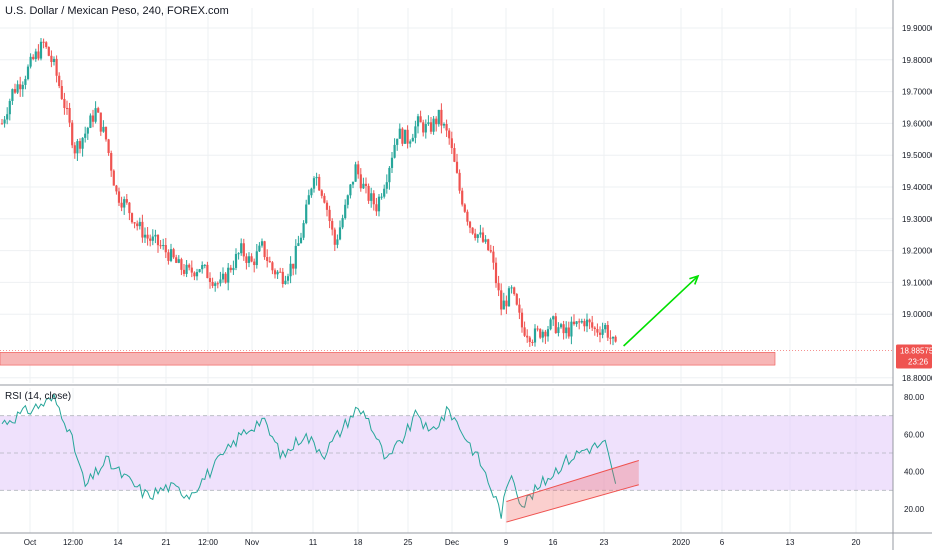 This screenshot has height=555, width=932. I want to click on projection-arrow-head, so click(694, 279).